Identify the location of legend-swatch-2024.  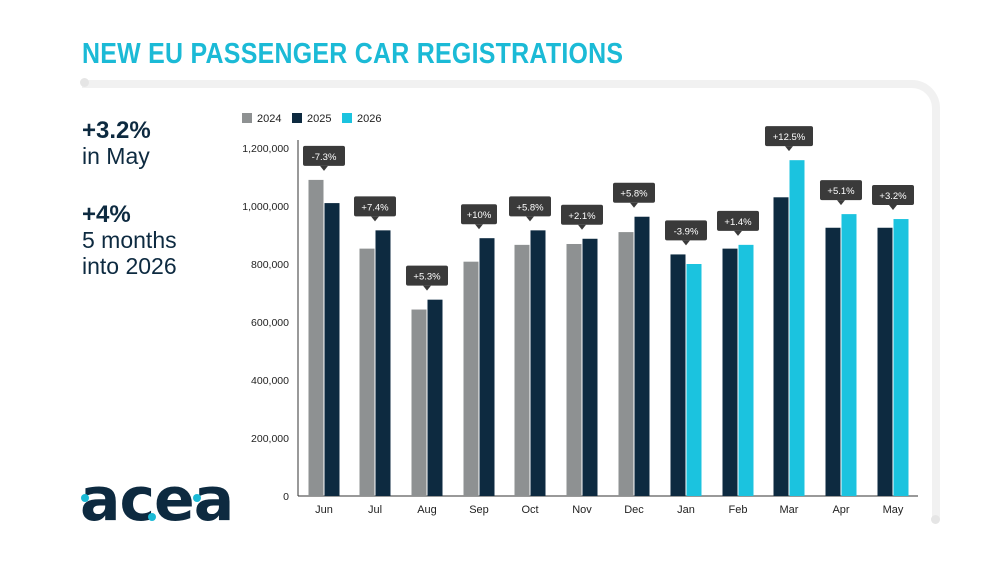
(247, 118).